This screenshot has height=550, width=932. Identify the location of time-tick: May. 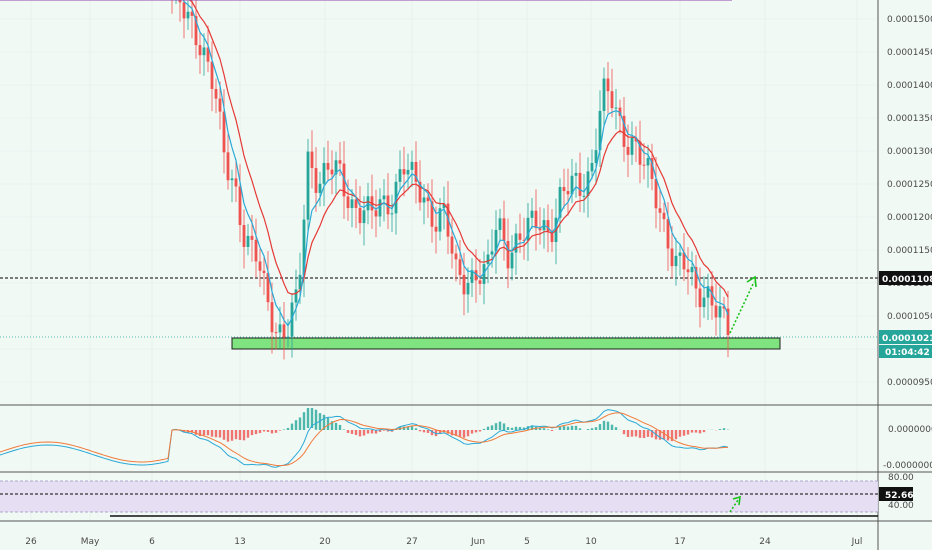
(90, 542).